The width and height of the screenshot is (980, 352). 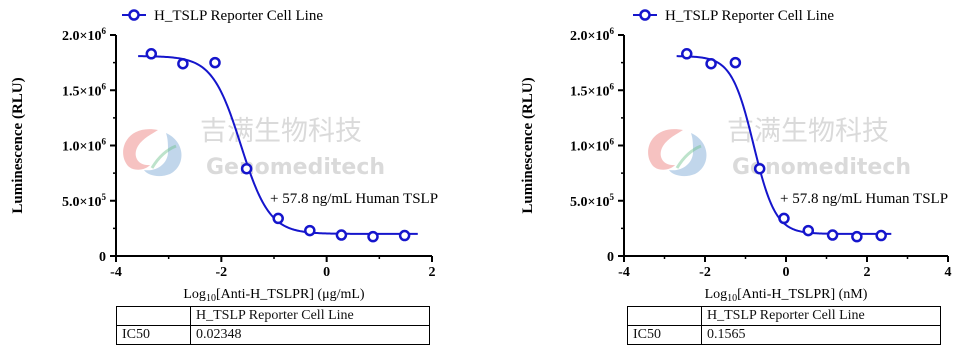 What do you see at coordinates (274, 295) in the screenshot?
I see `x-axis-title: Log10[Anti-H_TSLPR] (μg/mL)` at bounding box center [274, 295].